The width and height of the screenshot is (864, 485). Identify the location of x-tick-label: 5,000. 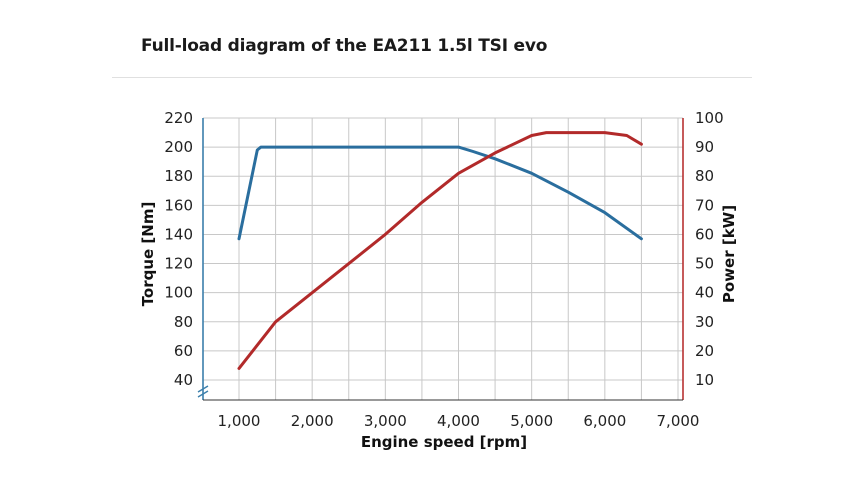
(531, 421).